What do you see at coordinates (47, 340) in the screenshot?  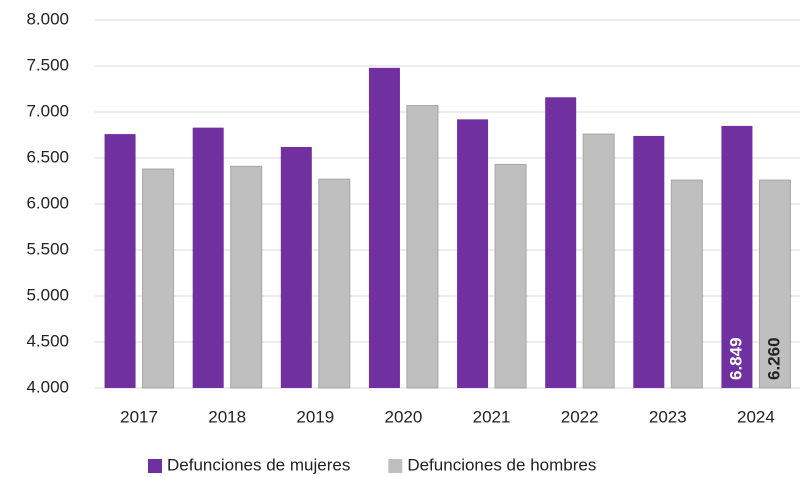 I see `y-tick-label: 4.500` at bounding box center [47, 340].